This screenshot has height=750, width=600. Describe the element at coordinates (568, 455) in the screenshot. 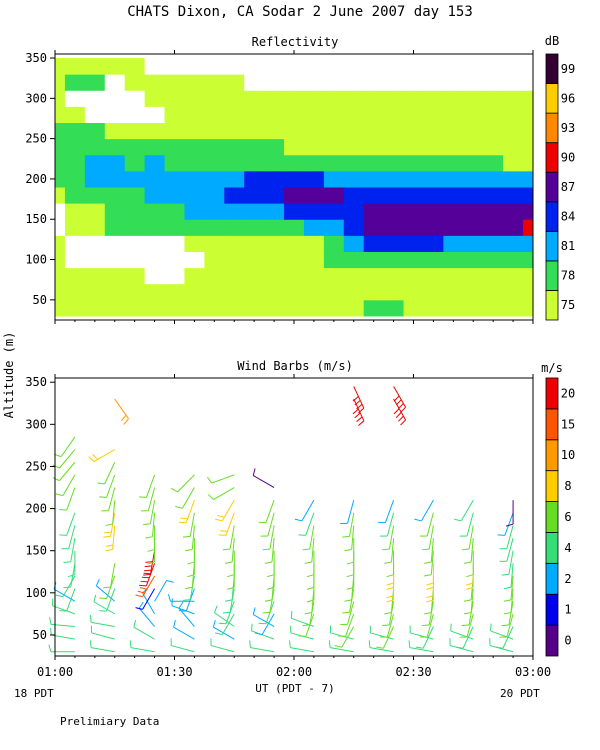

I see `wind-colorbar-label: 10` at that location.